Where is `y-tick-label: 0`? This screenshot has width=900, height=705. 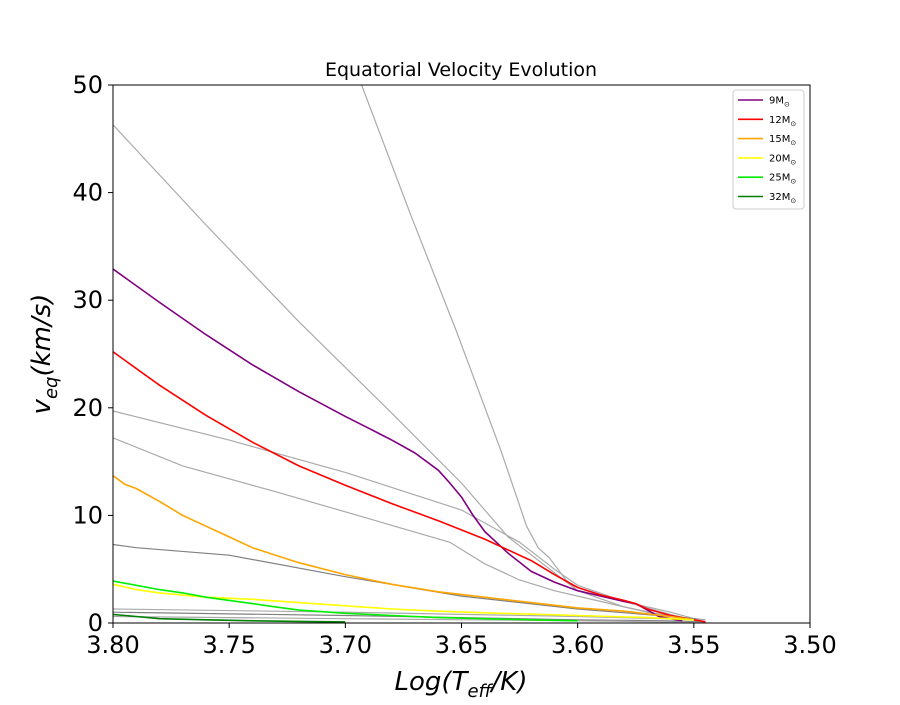
y-tick-label: 0 is located at coordinates (95, 623).